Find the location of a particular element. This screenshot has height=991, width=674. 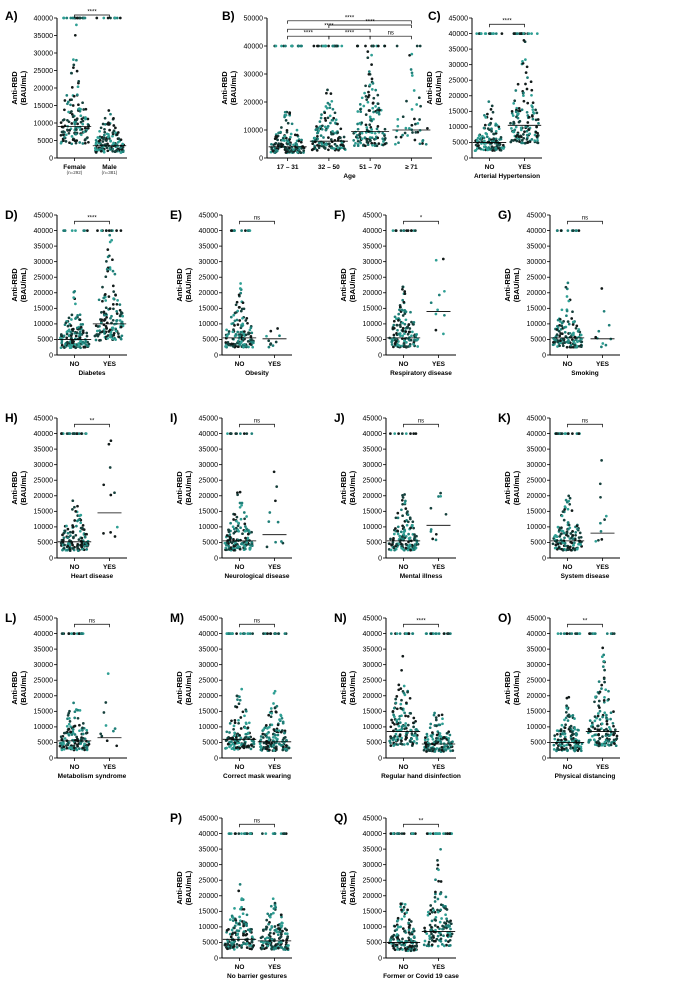

x-axis-title-I: Neurological disease is located at coordinates (256, 576).